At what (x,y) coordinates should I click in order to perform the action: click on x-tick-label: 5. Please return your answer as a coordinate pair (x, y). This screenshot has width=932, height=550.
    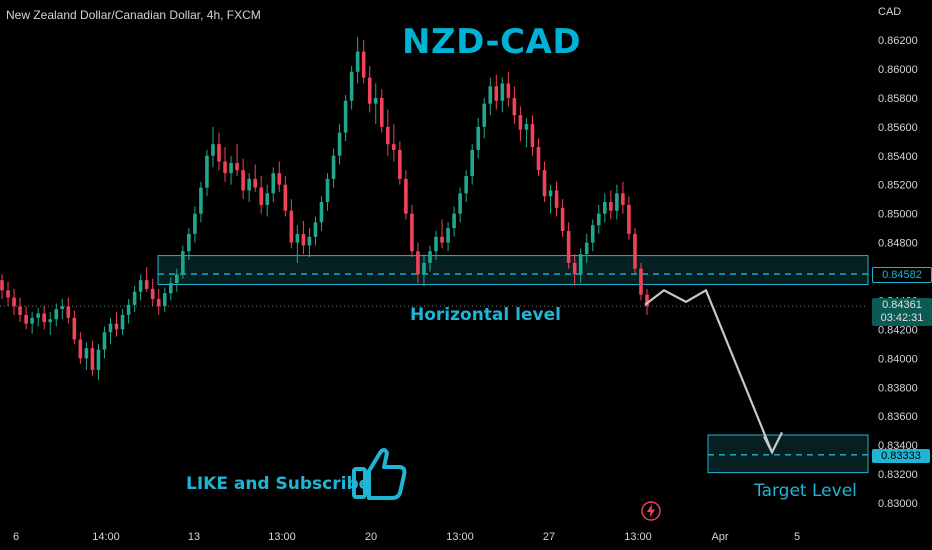
    Looking at the image, I should click on (797, 537).